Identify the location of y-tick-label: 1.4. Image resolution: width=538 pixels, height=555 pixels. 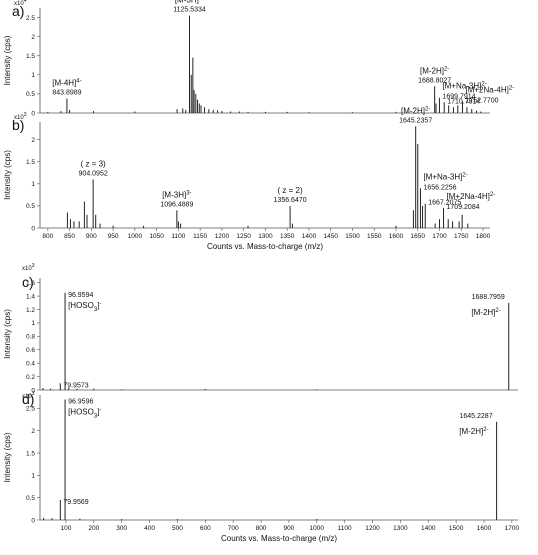
(30, 296).